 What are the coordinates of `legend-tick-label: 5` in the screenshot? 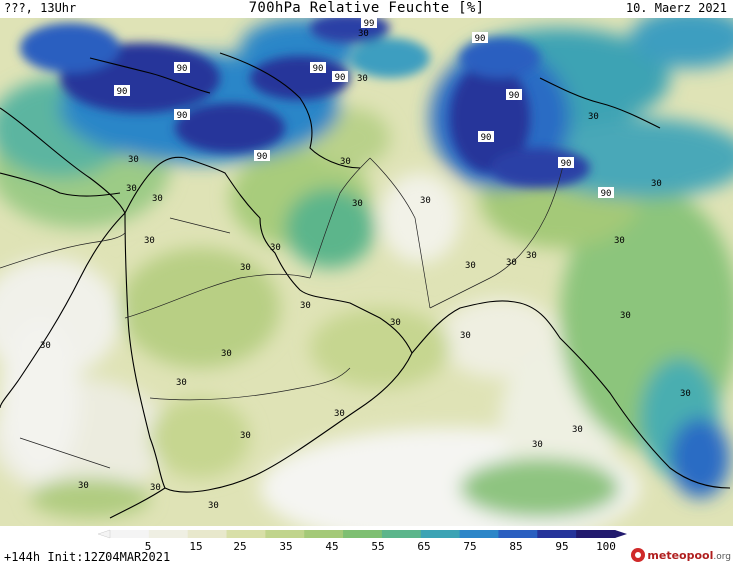 It's located at (148, 545).